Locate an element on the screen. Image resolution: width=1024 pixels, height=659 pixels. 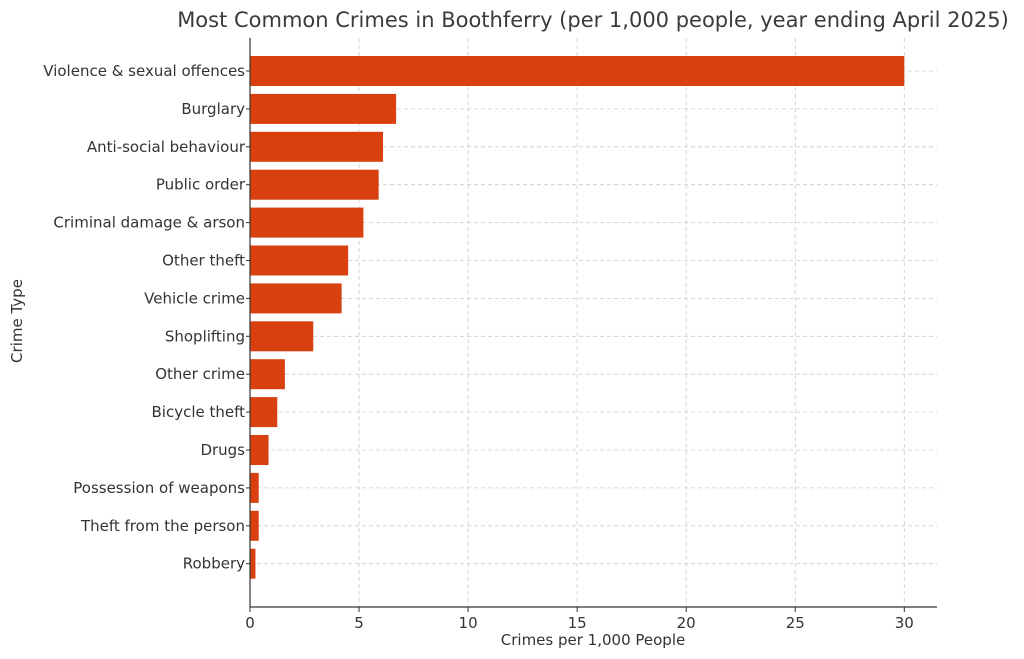
x-tick-label: 25 is located at coordinates (795, 623).